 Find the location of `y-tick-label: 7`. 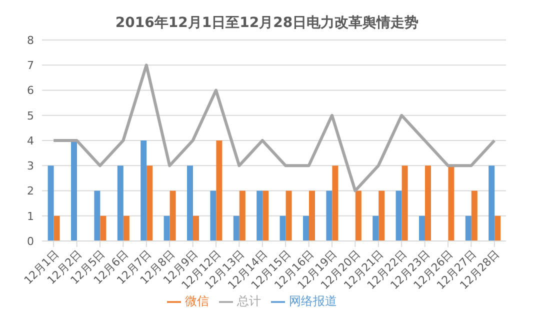

y-tick-label: 7 is located at coordinates (30, 65).